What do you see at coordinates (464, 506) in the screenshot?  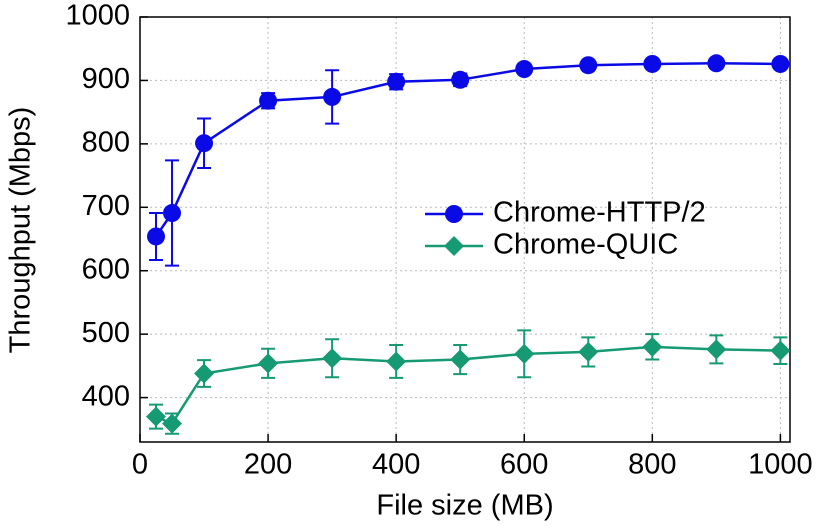 I see `x-axis-label: File size (MB)` at bounding box center [464, 506].